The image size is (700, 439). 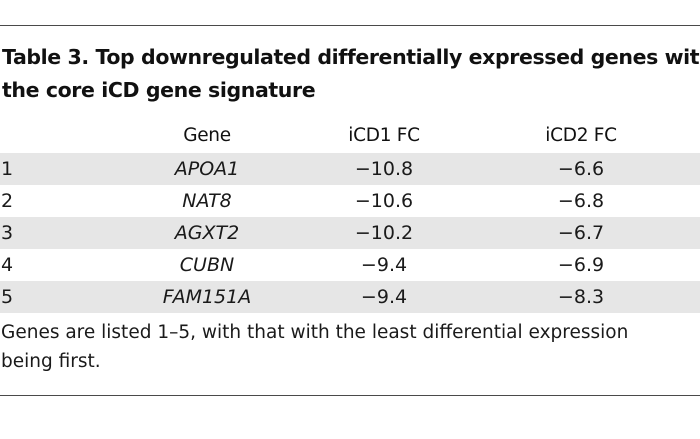 I want to click on icd2-fc-cell: −6.7, so click(x=581, y=233).